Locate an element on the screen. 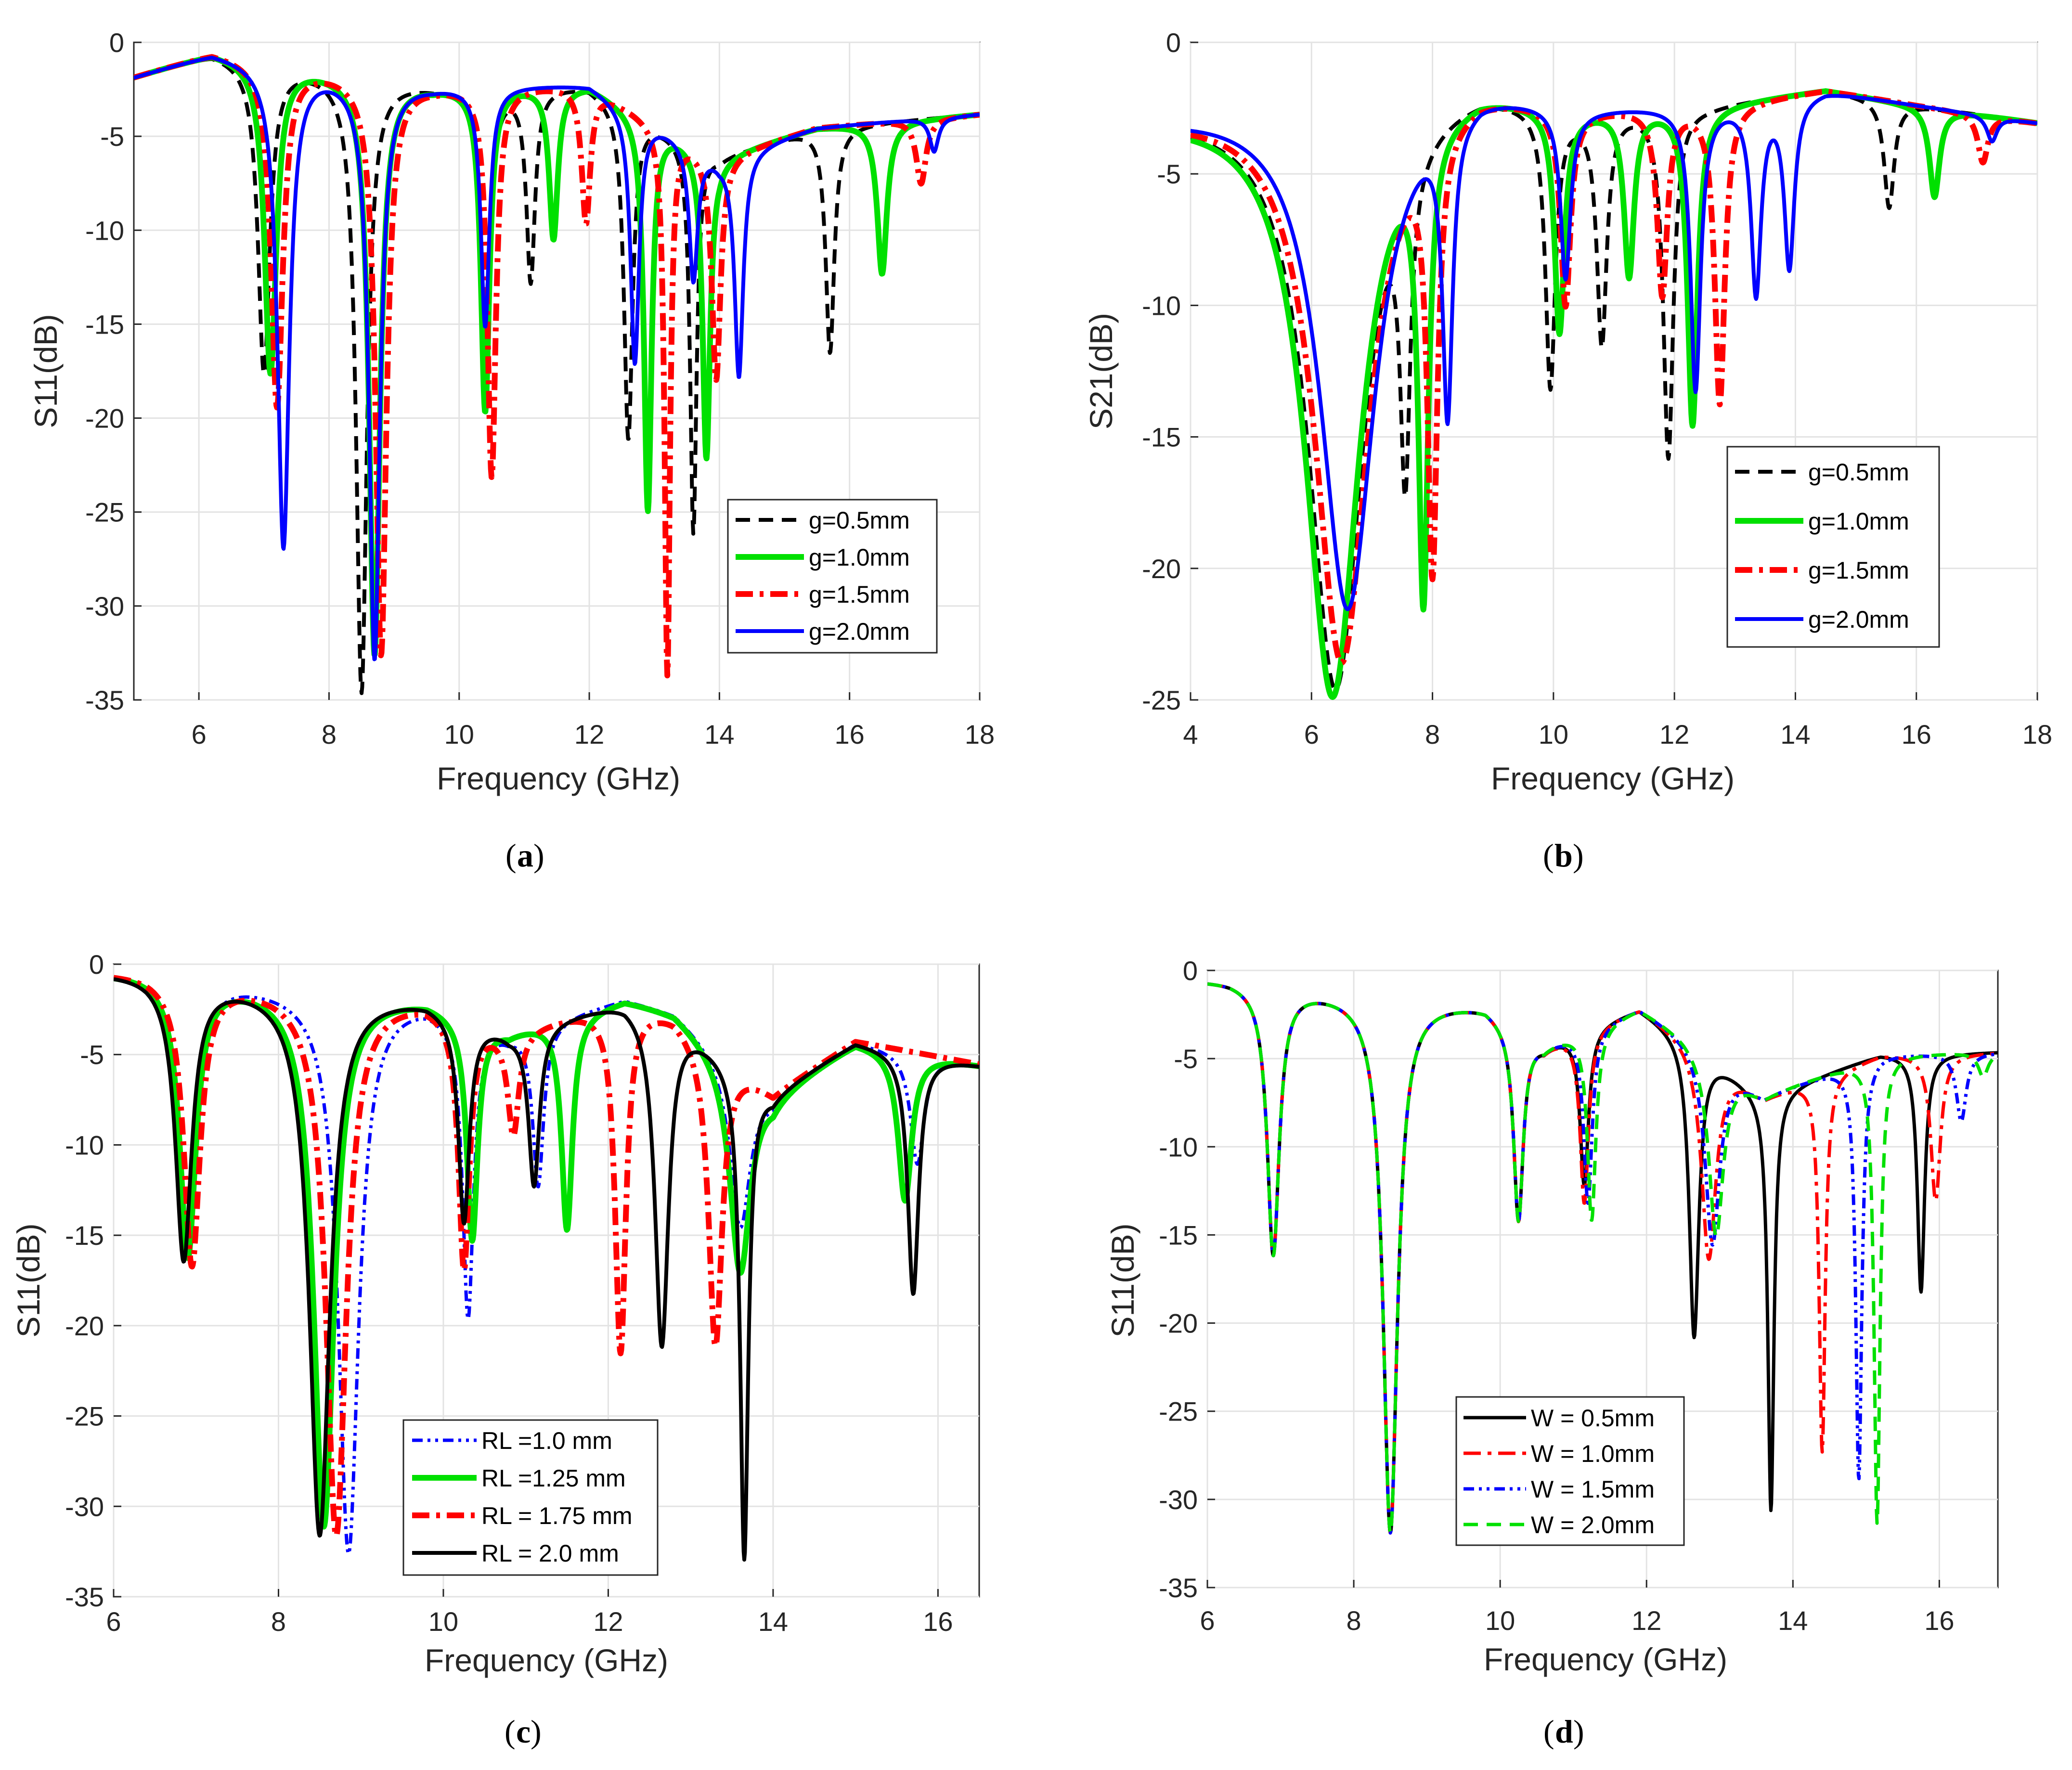 The width and height of the screenshot is (2072, 1770). panel-b-xtick-label: 8 is located at coordinates (1432, 734).